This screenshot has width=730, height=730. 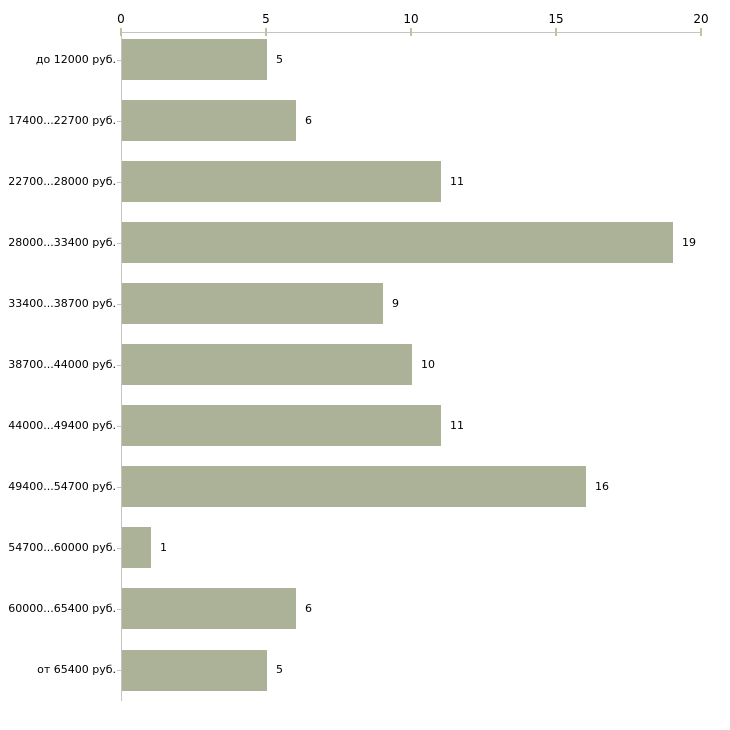 What do you see at coordinates (163, 547) in the screenshot?
I see `bar-value-label: 1` at bounding box center [163, 547].